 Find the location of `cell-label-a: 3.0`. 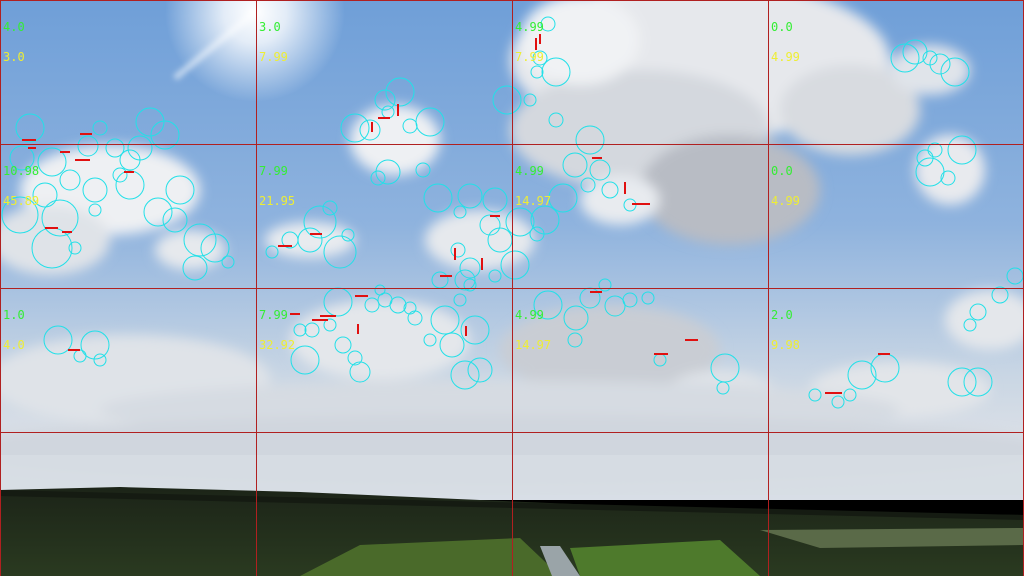

cell-label-a: 3.0 is located at coordinates (270, 27).